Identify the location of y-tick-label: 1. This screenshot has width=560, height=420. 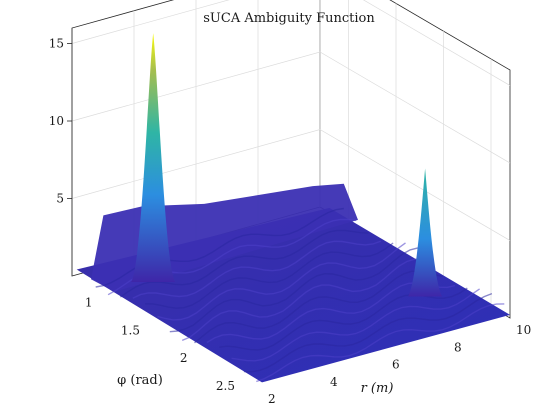
(89, 303).